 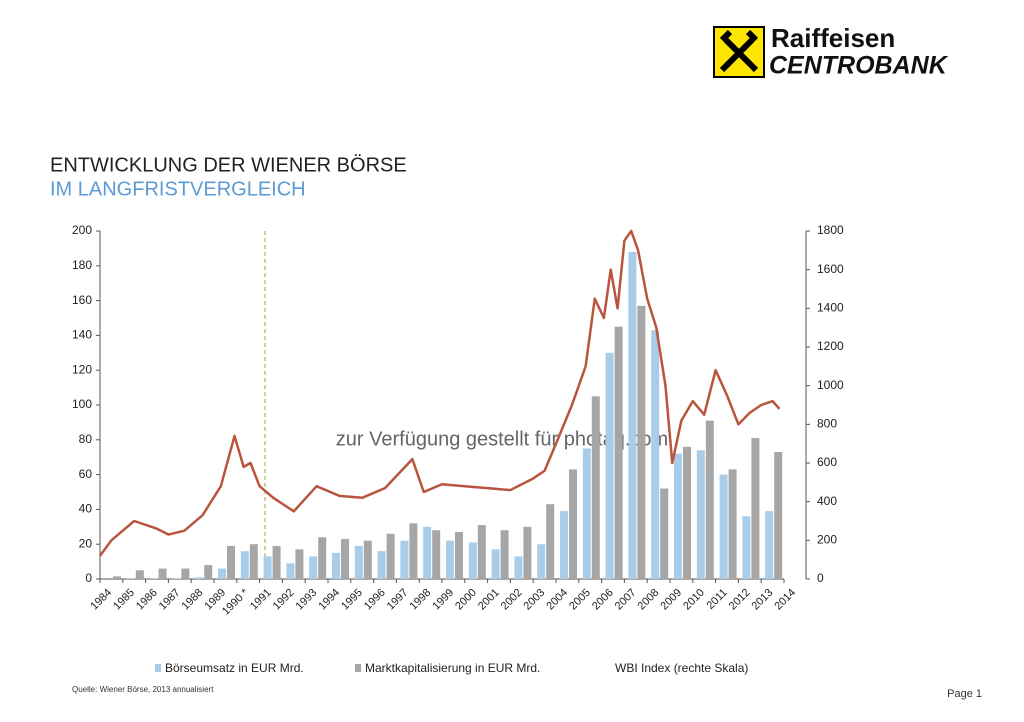 I want to click on x-tick-label: 1999, so click(x=443, y=600).